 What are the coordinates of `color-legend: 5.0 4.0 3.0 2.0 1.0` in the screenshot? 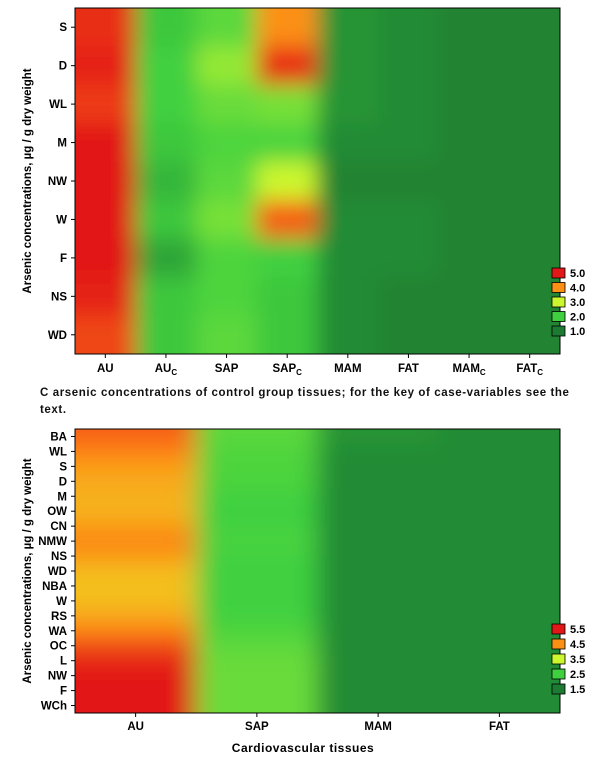 It's located at (568, 302).